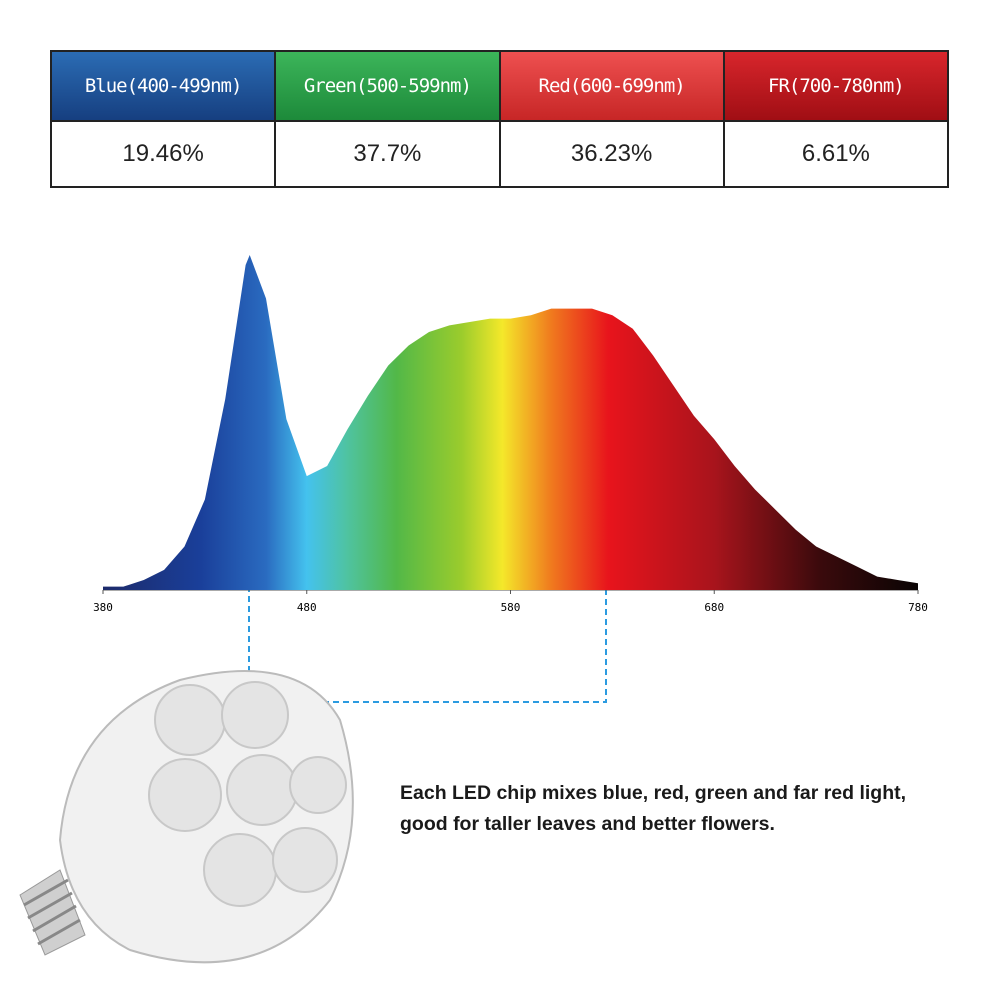 The height and width of the screenshot is (1000, 1000). I want to click on value-cell: 36.23%, so click(611, 154).